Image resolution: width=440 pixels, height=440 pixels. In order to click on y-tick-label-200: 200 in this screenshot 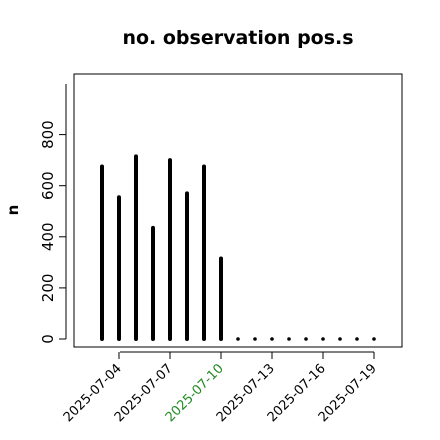, I will do `click(48, 288)`.